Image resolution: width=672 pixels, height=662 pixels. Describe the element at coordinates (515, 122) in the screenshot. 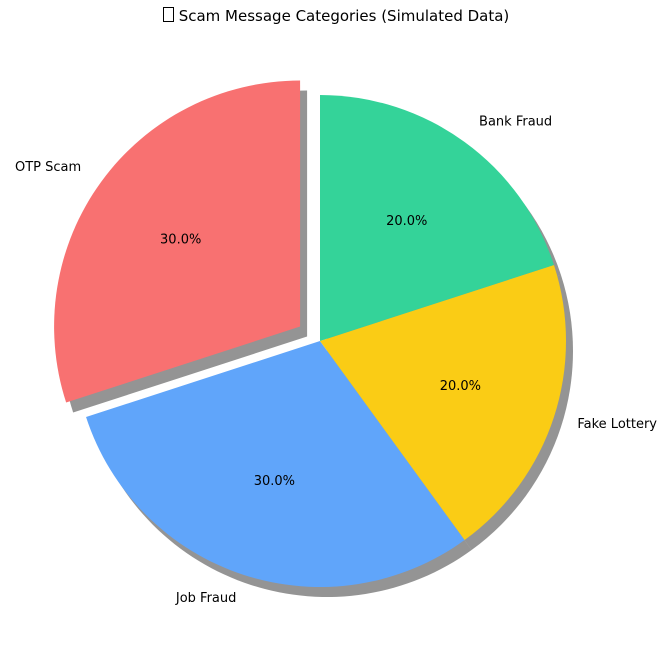

I see `pie-category-label-bank-fraud: Bank Fraud` at that location.